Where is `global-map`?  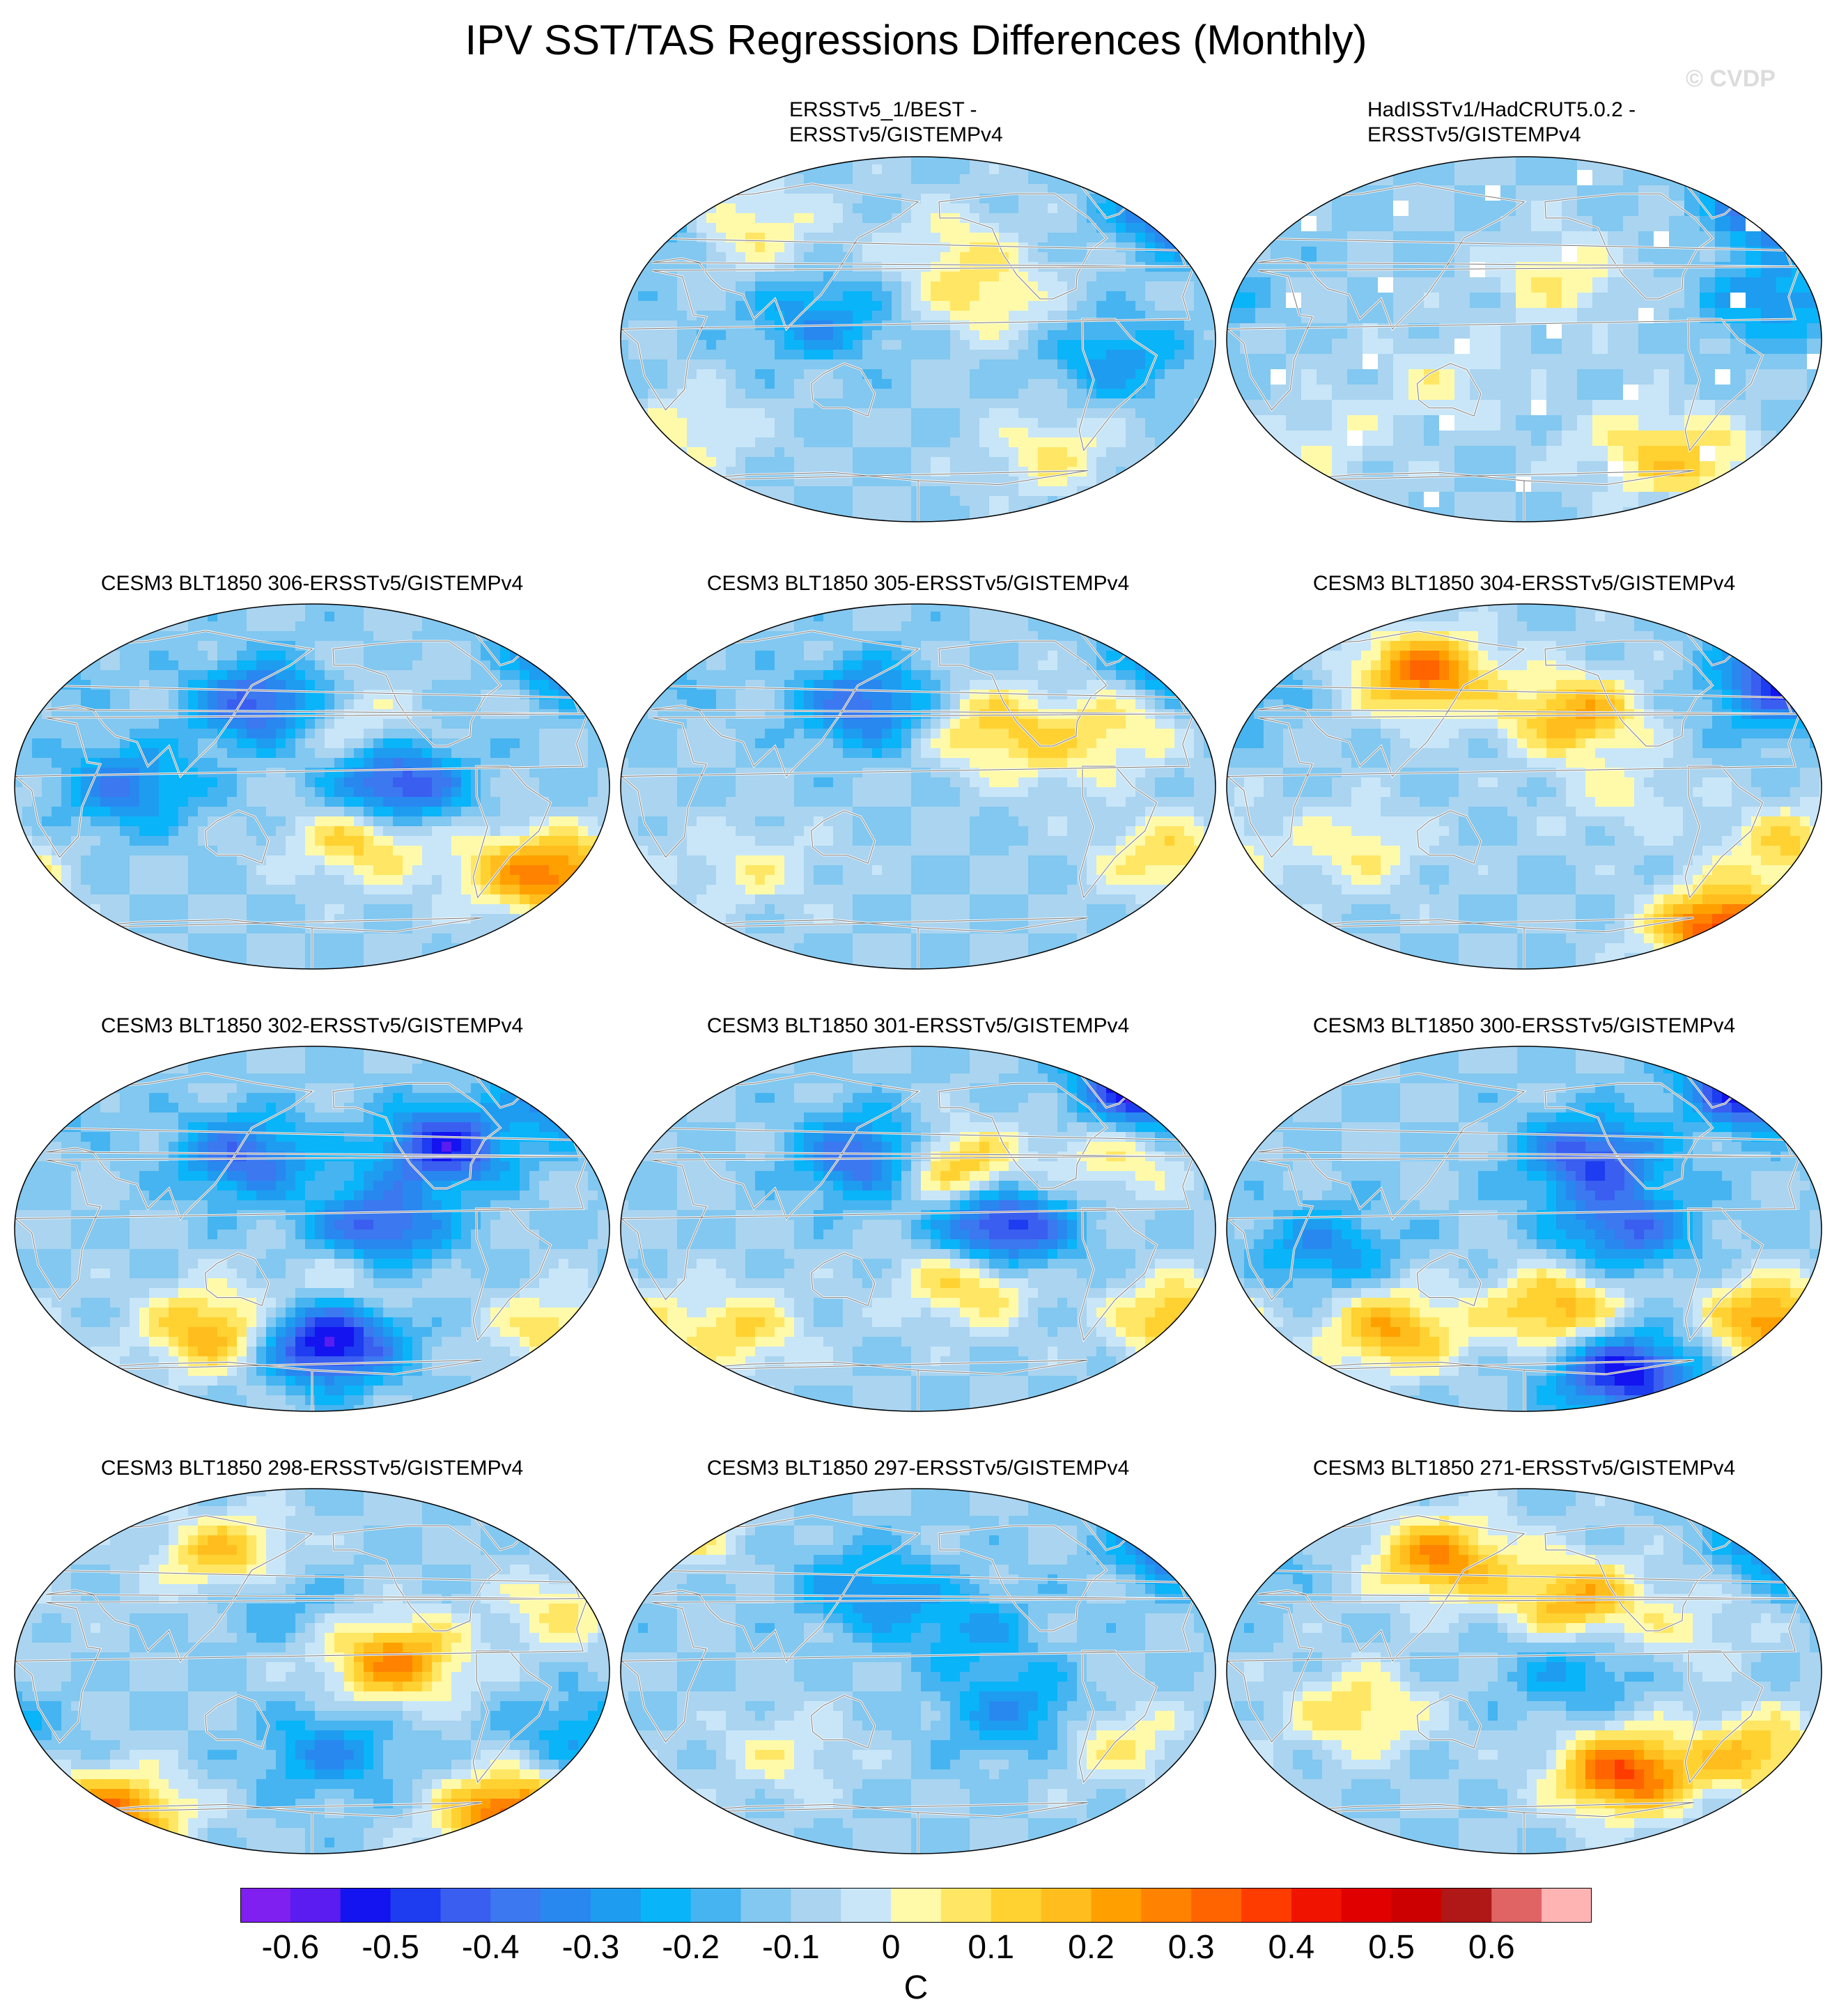 global-map is located at coordinates (918, 339).